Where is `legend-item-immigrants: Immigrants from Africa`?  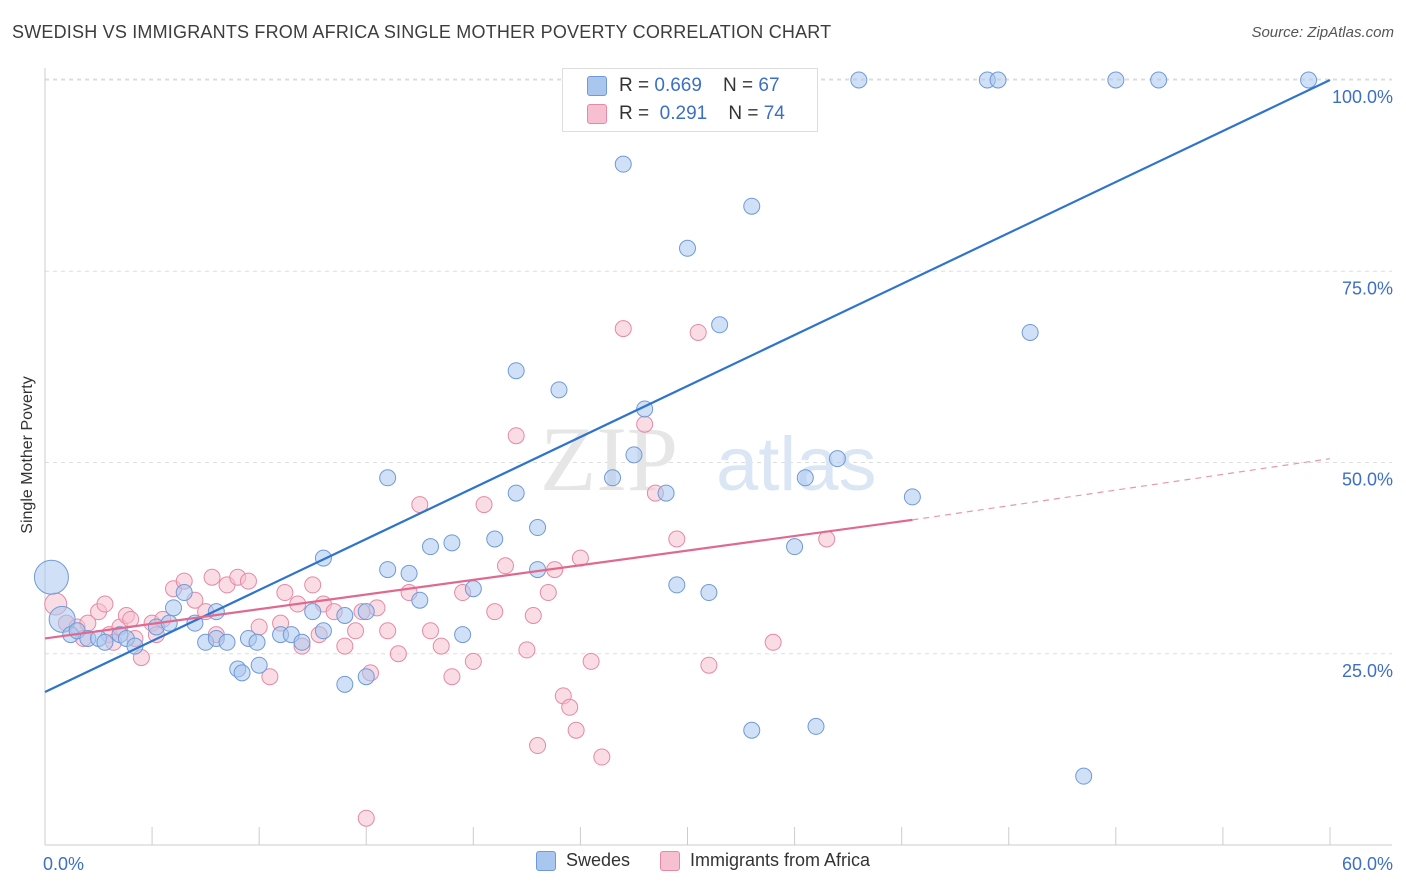 legend-item-immigrants: Immigrants from Africa is located at coordinates (765, 860).